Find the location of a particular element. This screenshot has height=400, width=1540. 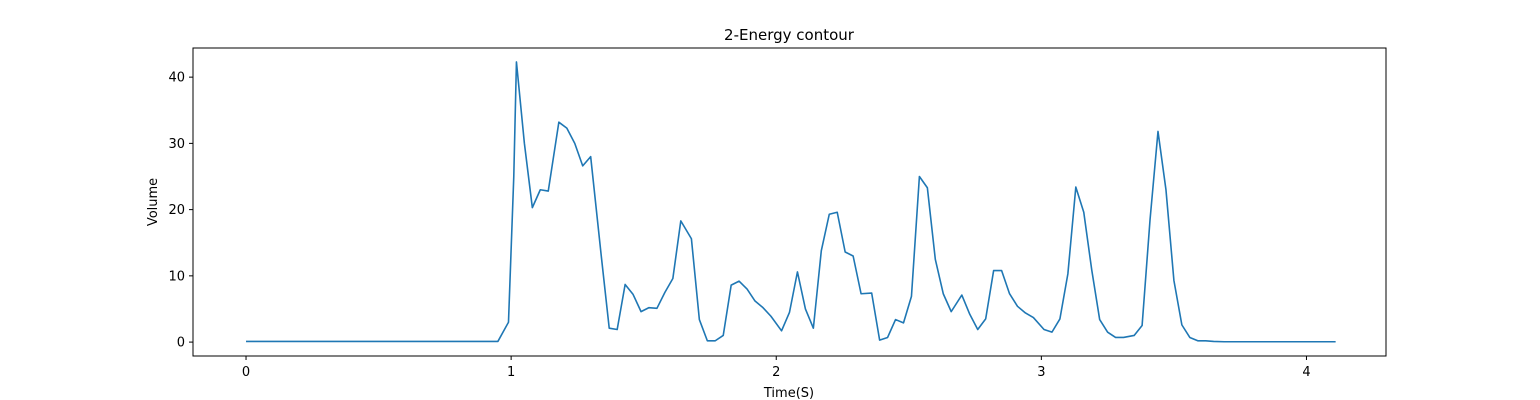

x-tick-label: 2 is located at coordinates (776, 372).